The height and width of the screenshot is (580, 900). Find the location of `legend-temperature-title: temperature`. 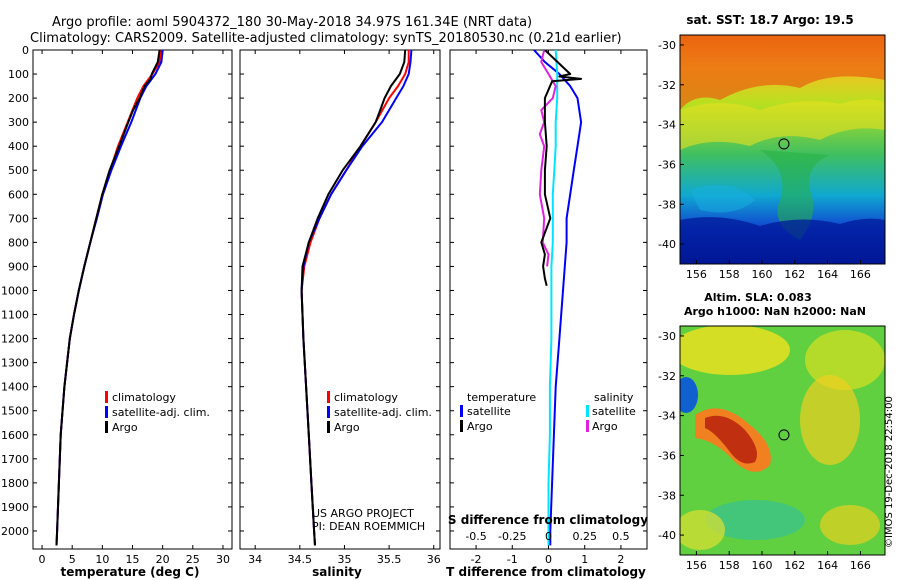

legend-temperature-title: temperature is located at coordinates (501, 397).